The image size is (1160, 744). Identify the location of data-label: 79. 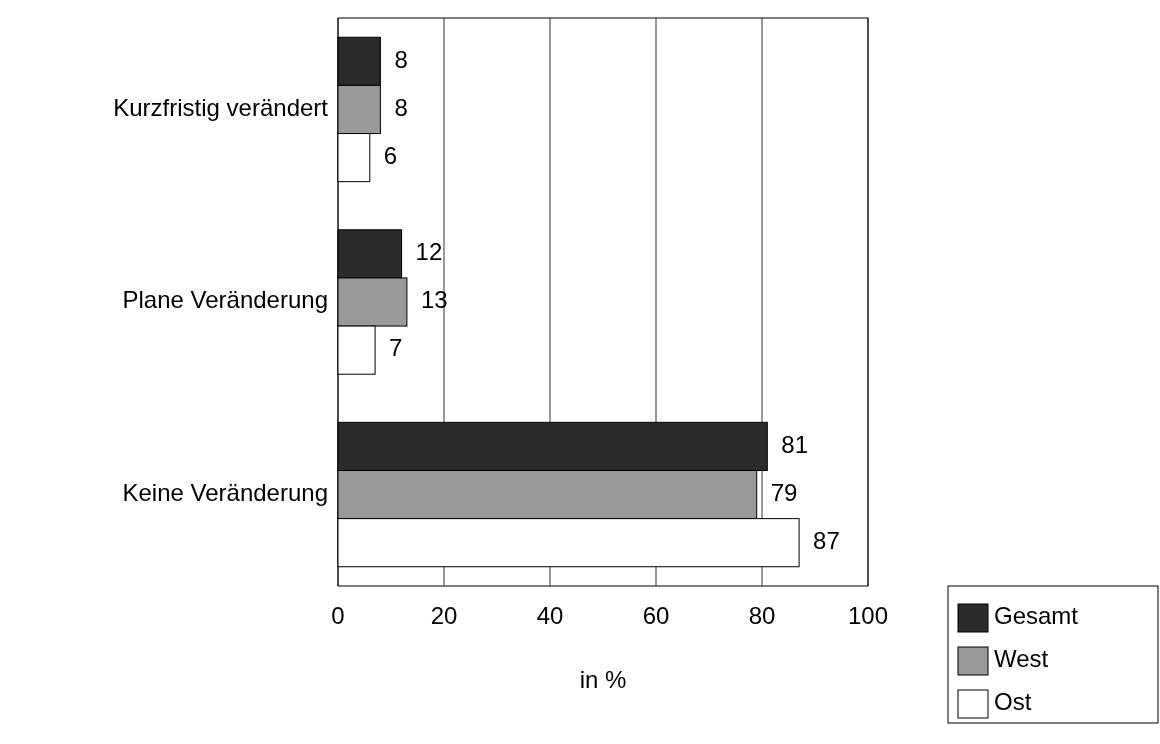
(784, 492).